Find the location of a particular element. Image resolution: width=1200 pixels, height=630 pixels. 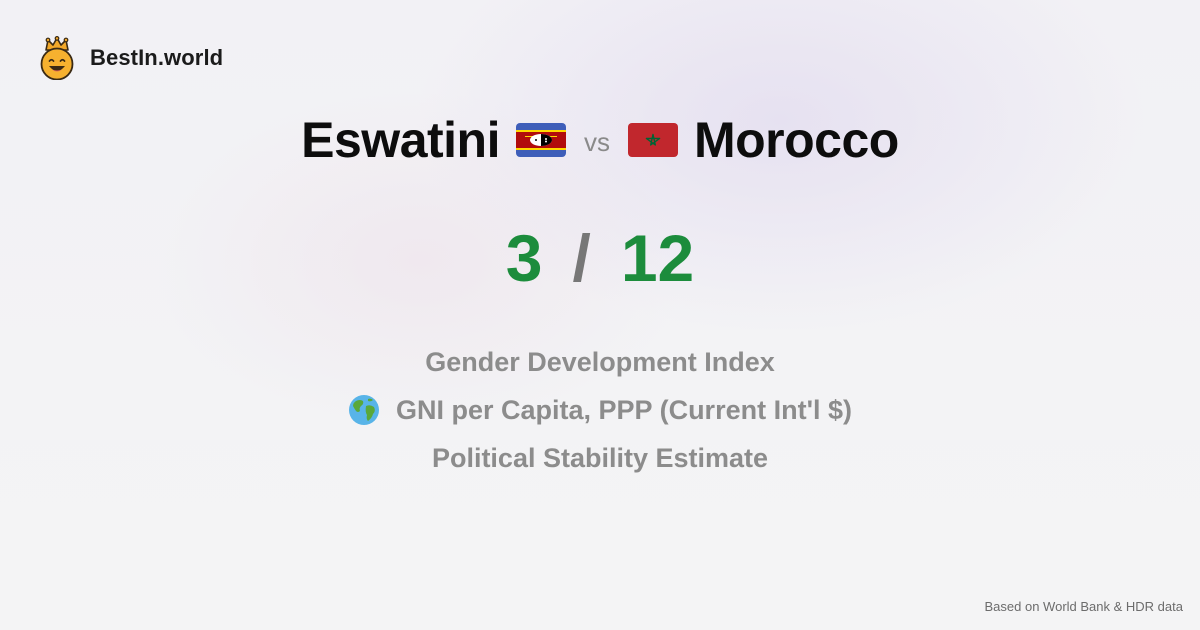

left-score: 3 is located at coordinates (524, 258).